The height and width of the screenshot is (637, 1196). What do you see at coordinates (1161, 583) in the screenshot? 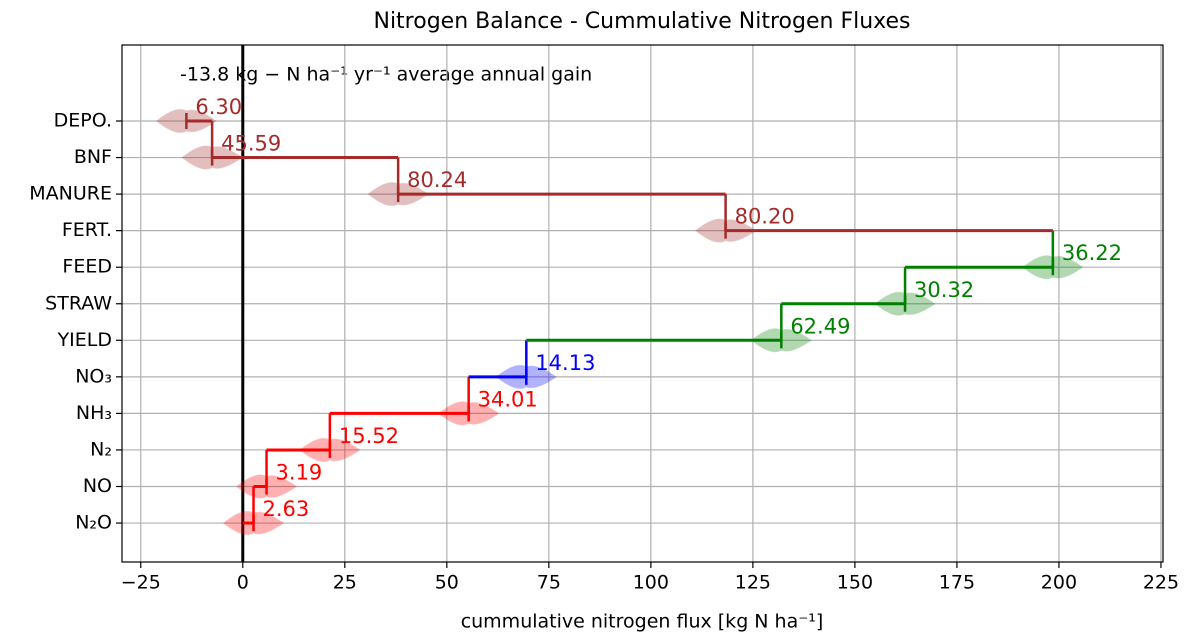
I see `x-tick-label: 225` at bounding box center [1161, 583].